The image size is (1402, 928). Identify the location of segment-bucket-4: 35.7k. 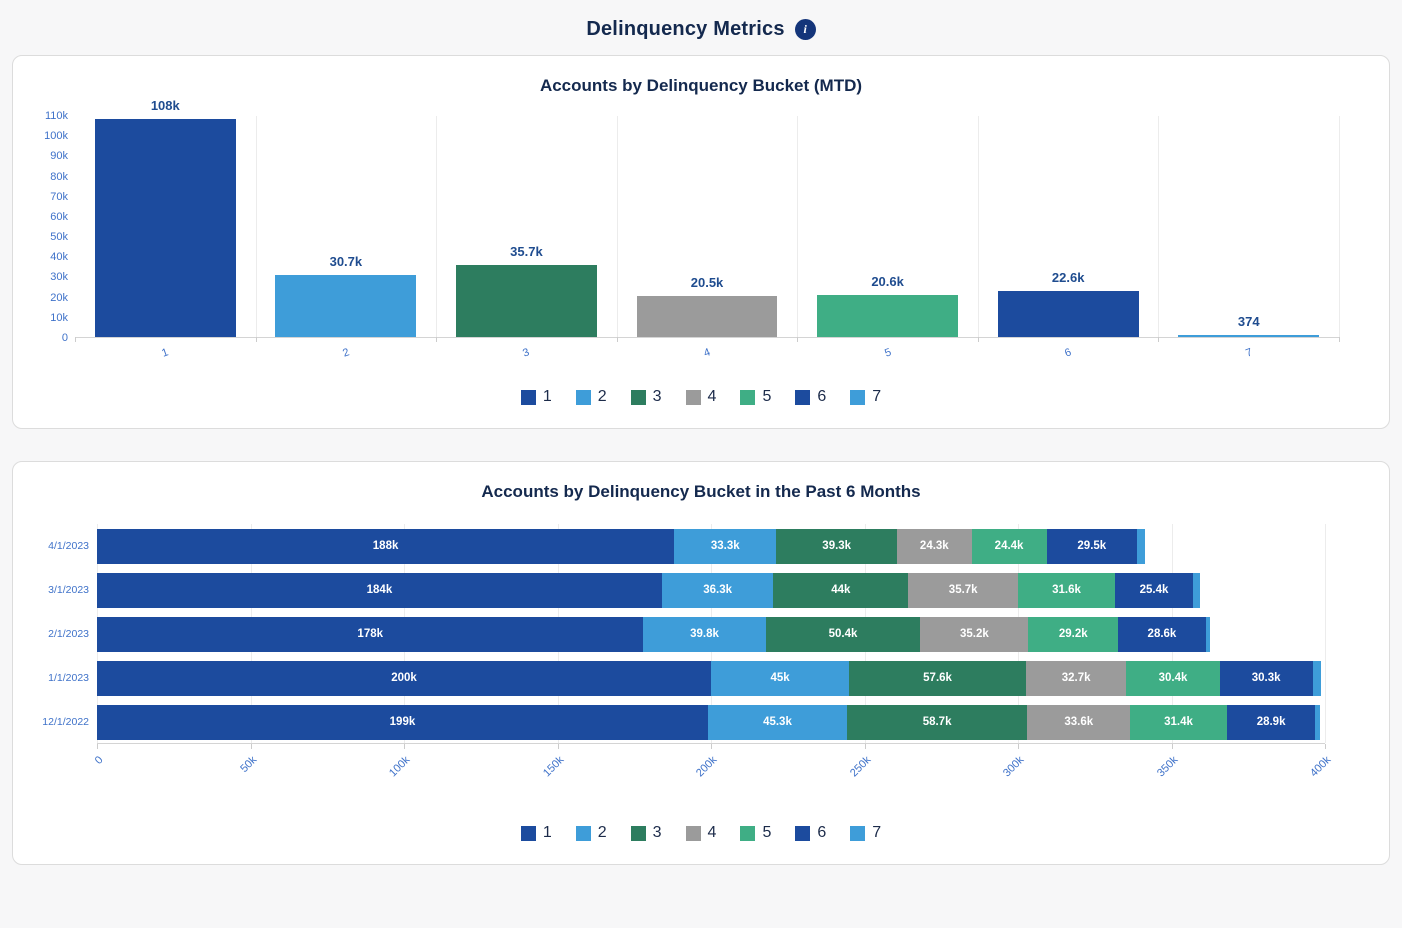
(963, 590).